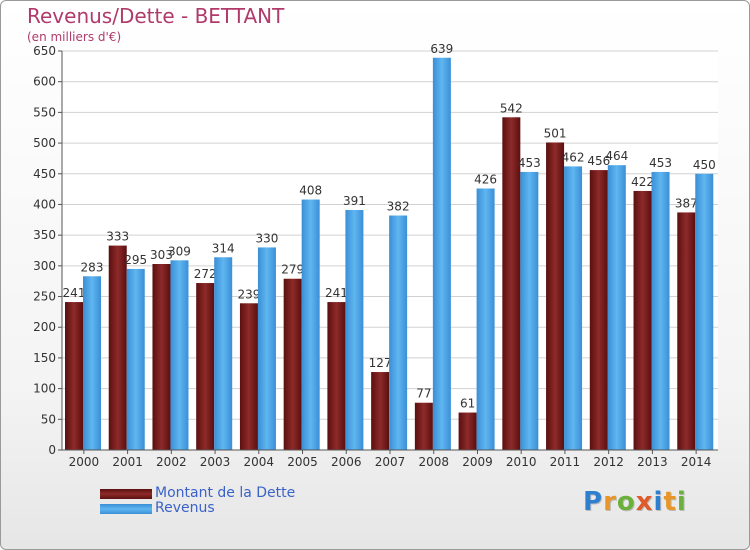 This screenshot has height=550, width=750. What do you see at coordinates (223, 248) in the screenshot?
I see `bar-revenue-label-2003: 314` at bounding box center [223, 248].